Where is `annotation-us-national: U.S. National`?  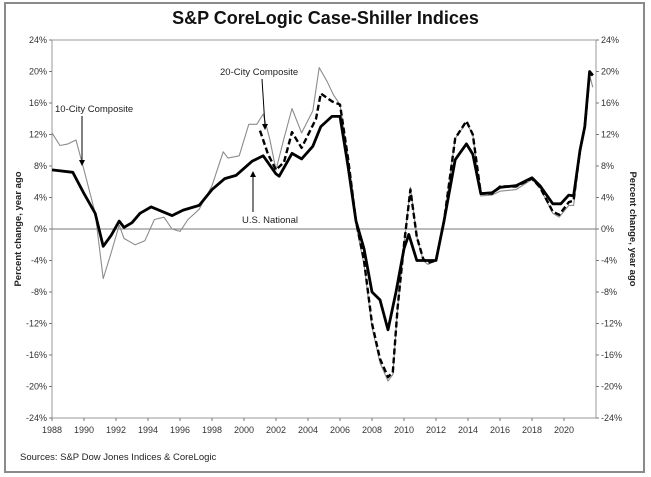 annotation-us-national: U.S. National is located at coordinates (270, 220).